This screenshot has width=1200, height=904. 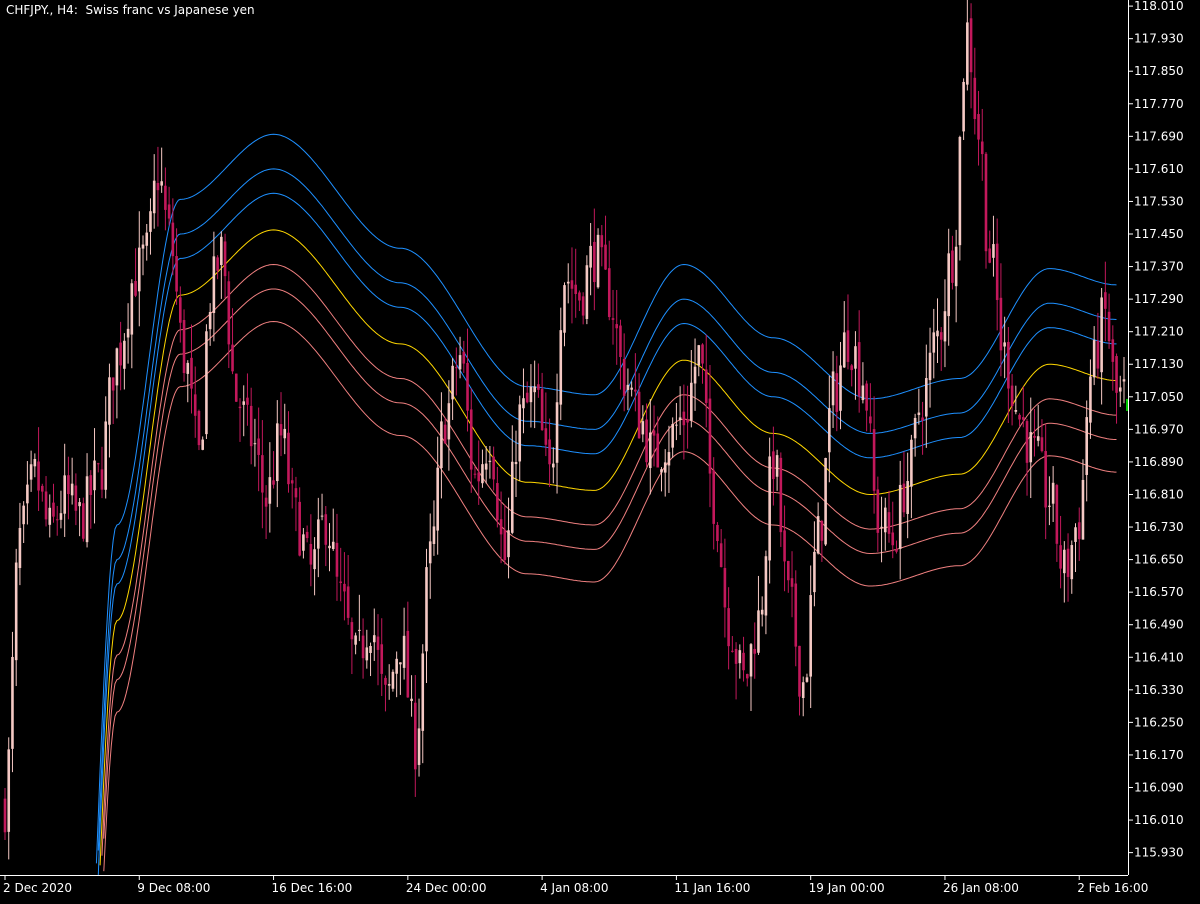 What do you see at coordinates (1159, 299) in the screenshot?
I see `y-tick-label: 117.290` at bounding box center [1159, 299].